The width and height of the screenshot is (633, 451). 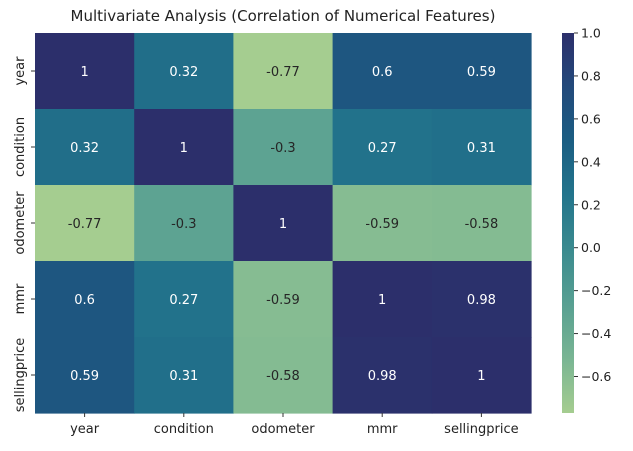 I want to click on colorbar-tick-label: 0.6, so click(x=591, y=118).